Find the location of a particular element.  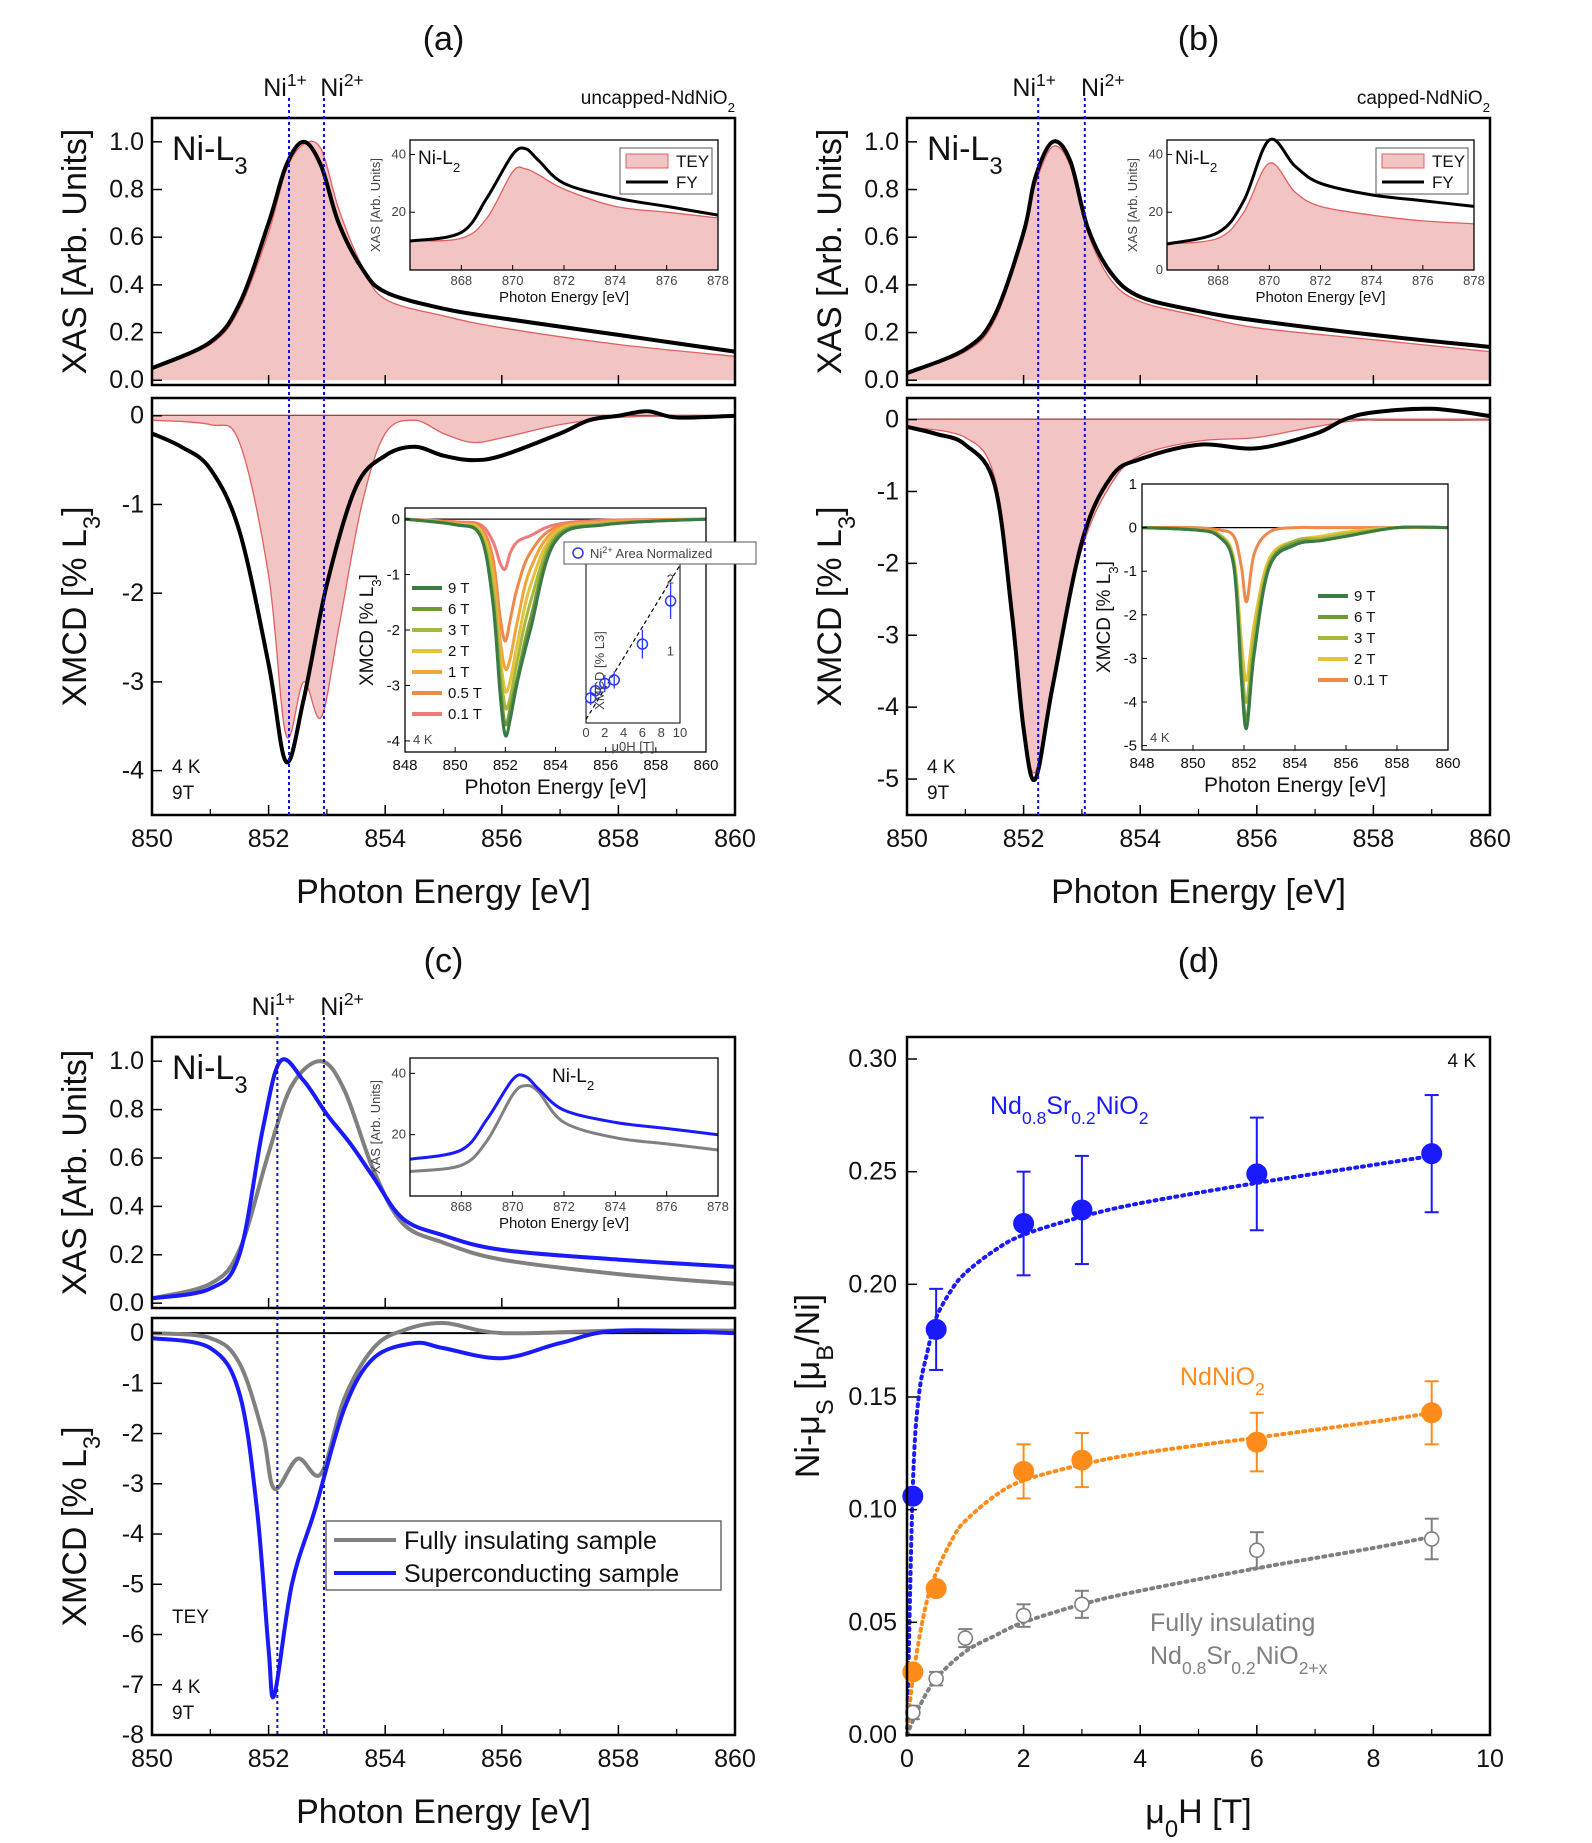

inset-x-title: Photon Energy [eV] is located at coordinates (564, 297).